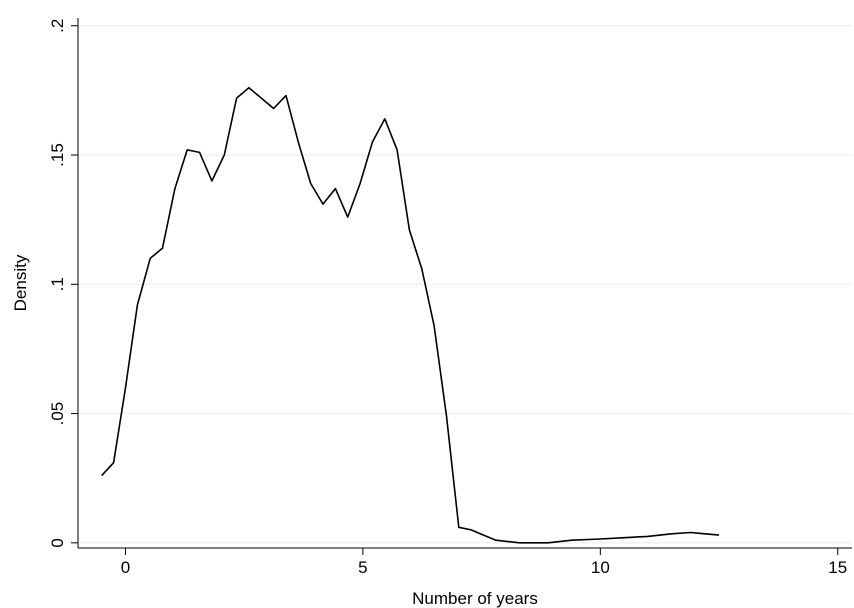  I want to click on x-axis-title: Number of years, so click(475, 598).